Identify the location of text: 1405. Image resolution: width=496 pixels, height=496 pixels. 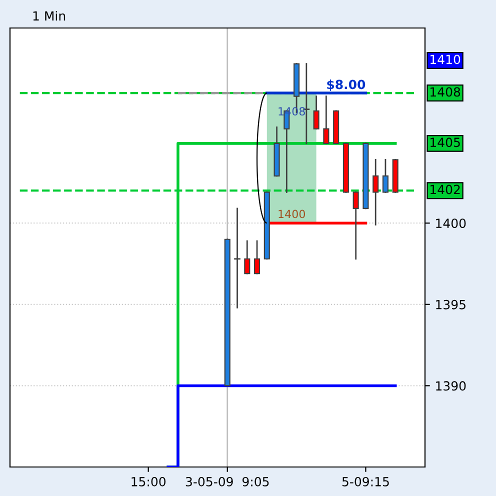
(445, 143).